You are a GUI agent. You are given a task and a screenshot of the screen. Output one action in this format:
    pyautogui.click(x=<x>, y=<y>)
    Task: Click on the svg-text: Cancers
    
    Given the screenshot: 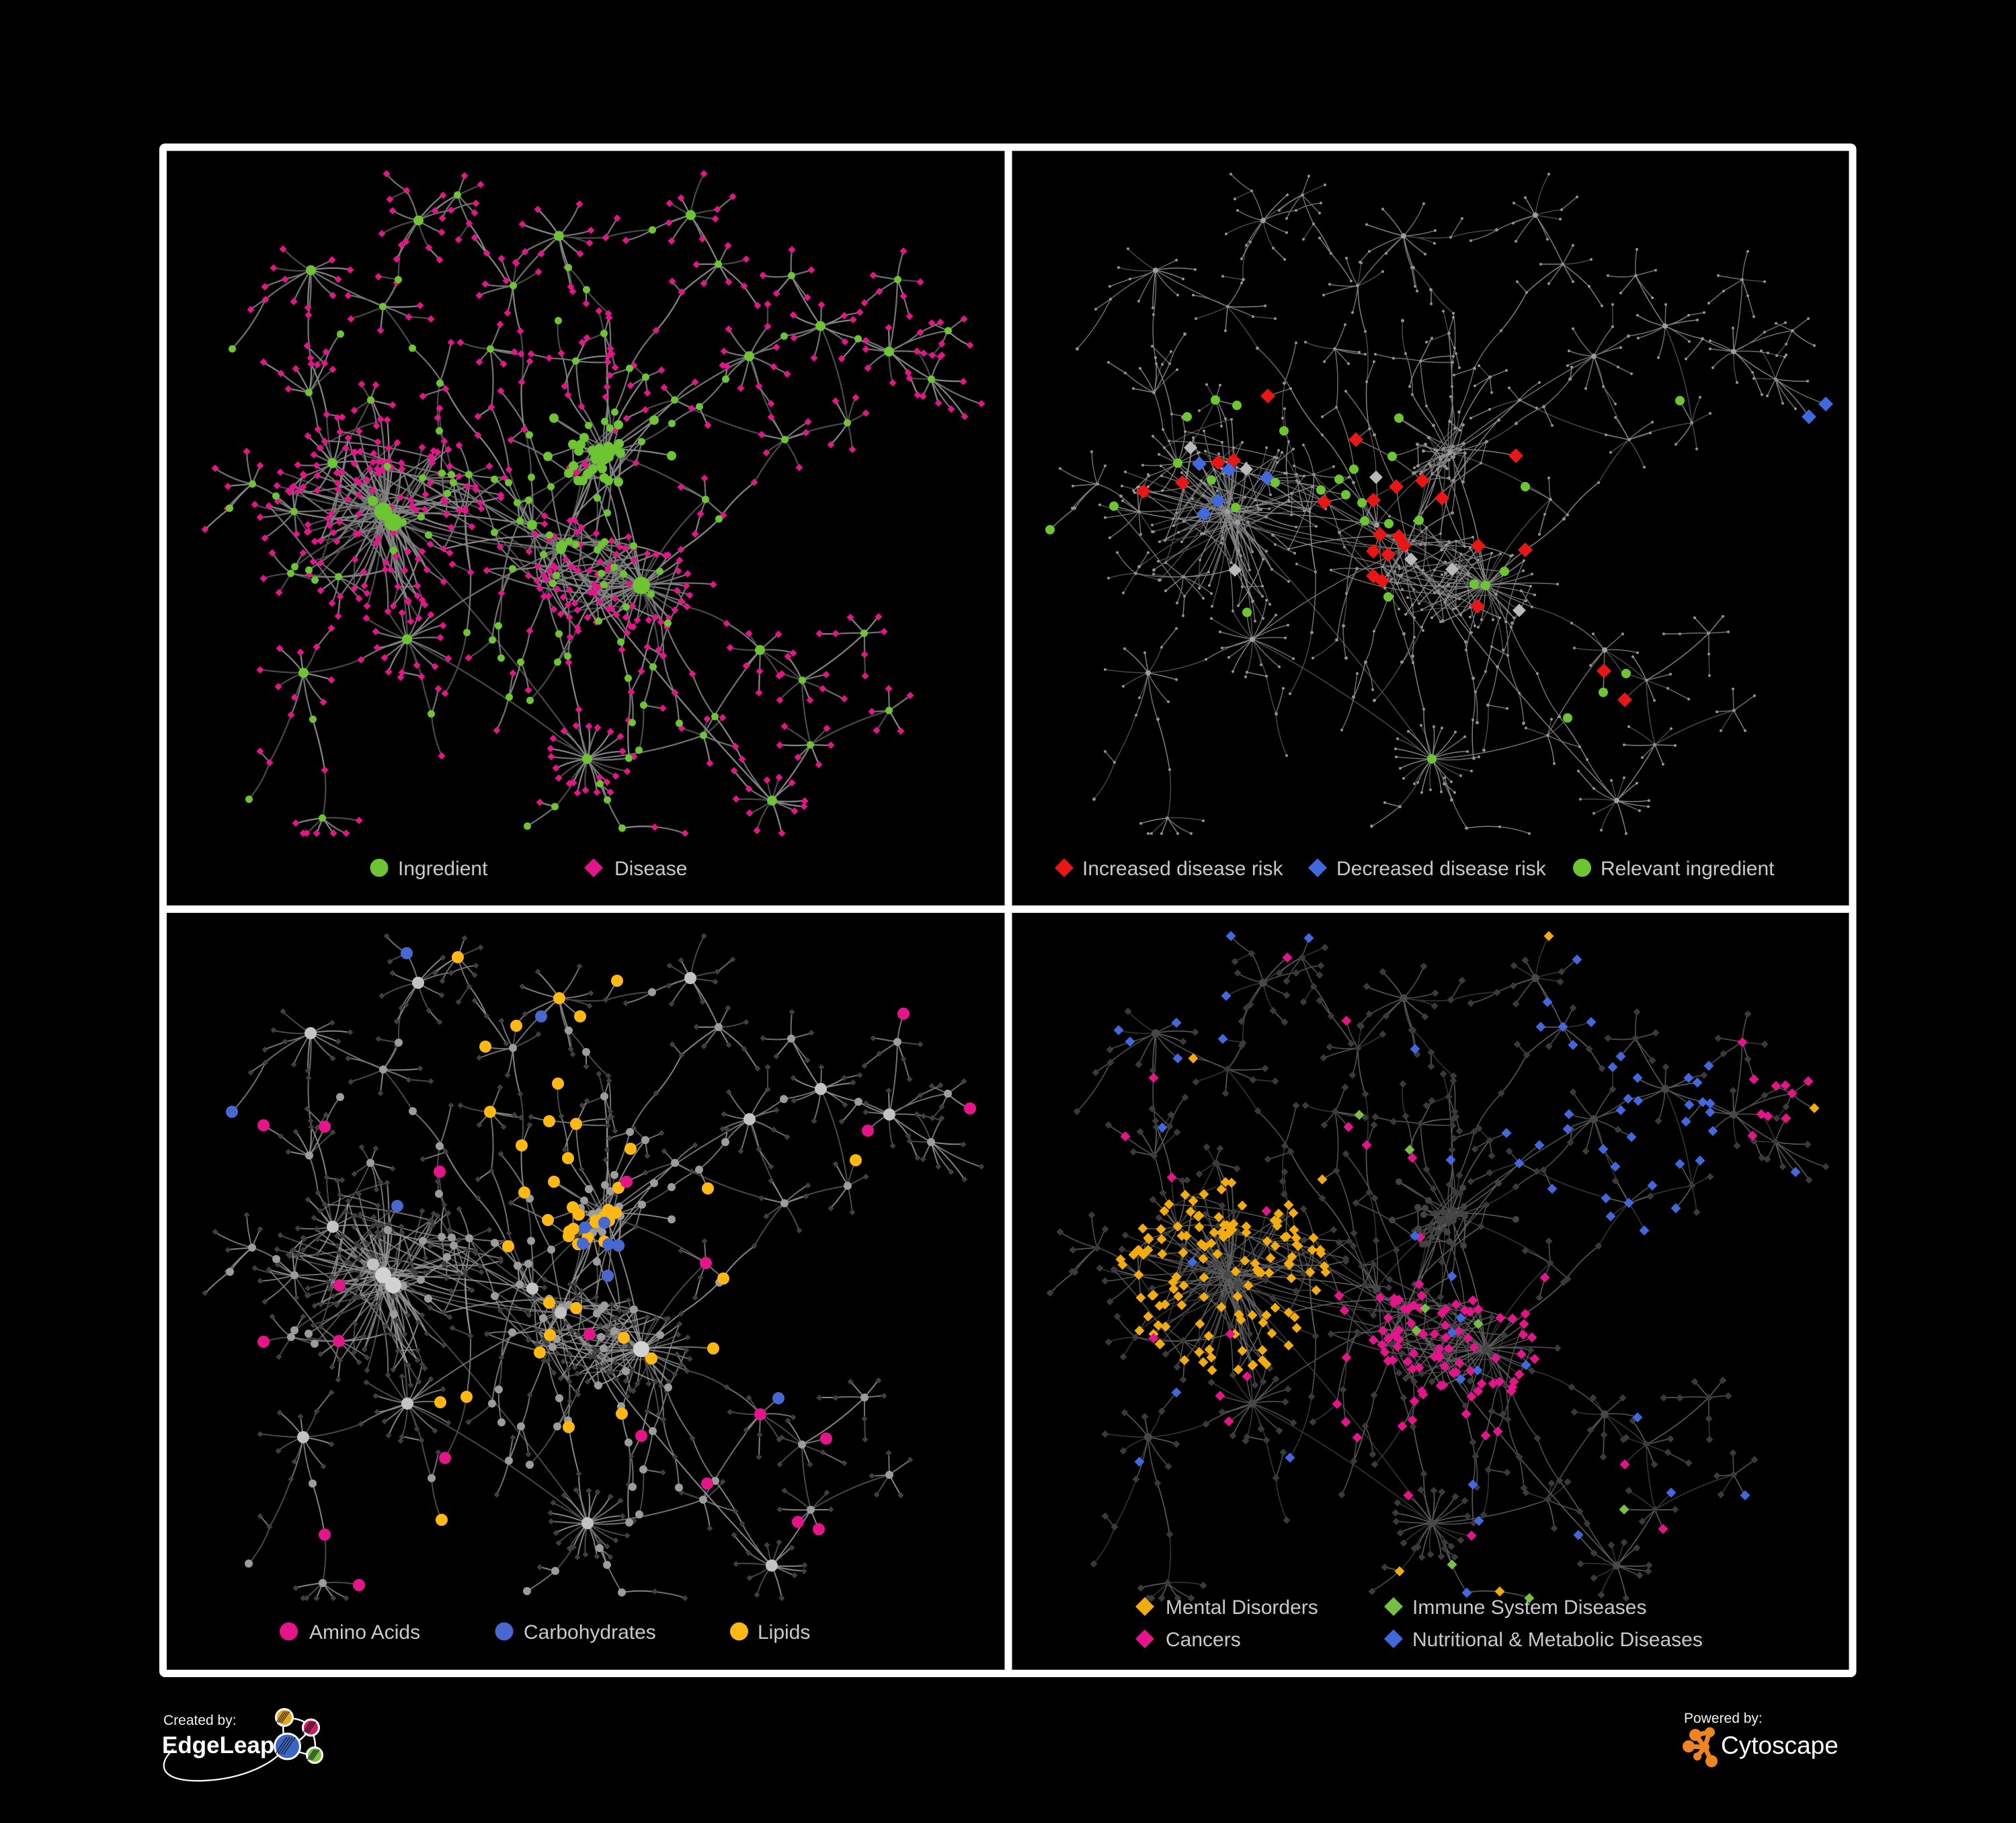 What is the action you would take?
    pyautogui.click(x=1203, y=1640)
    